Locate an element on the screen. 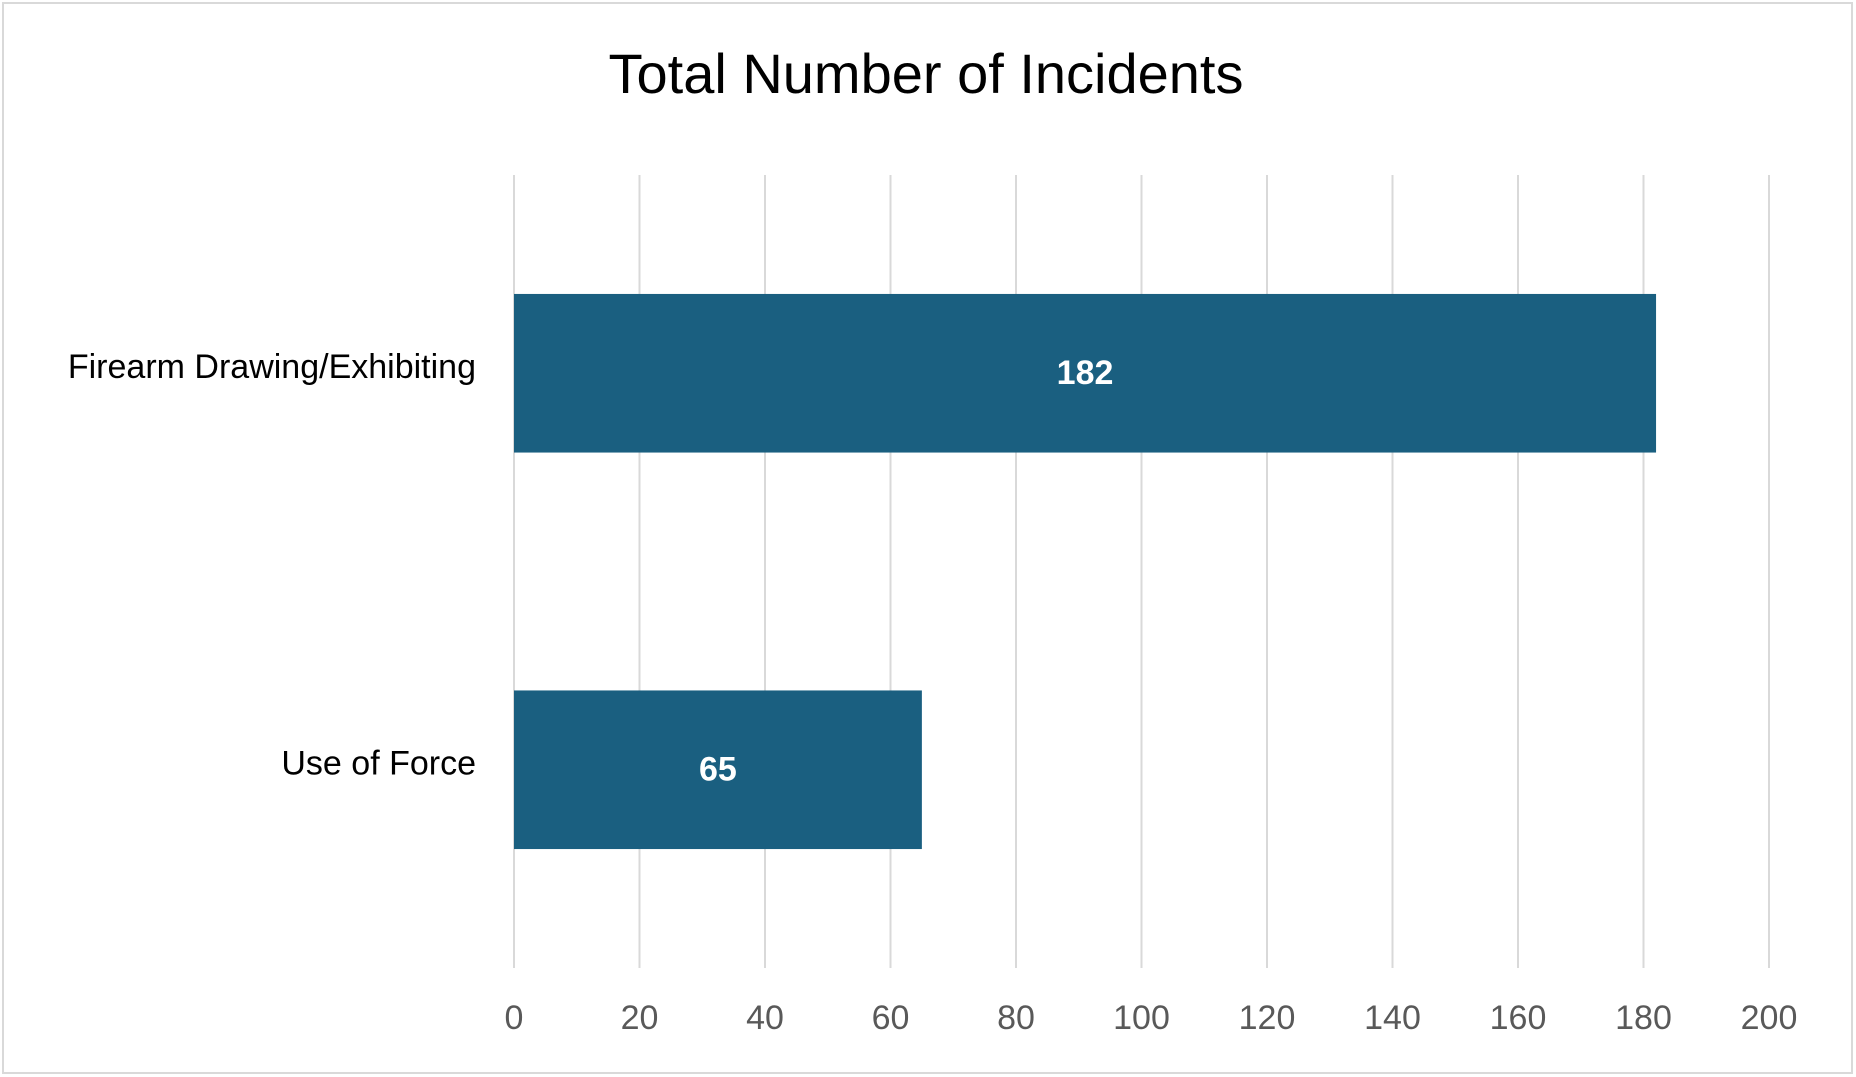  y-tick-label: Firearm Drawing/Exhibiting is located at coordinates (272, 367).